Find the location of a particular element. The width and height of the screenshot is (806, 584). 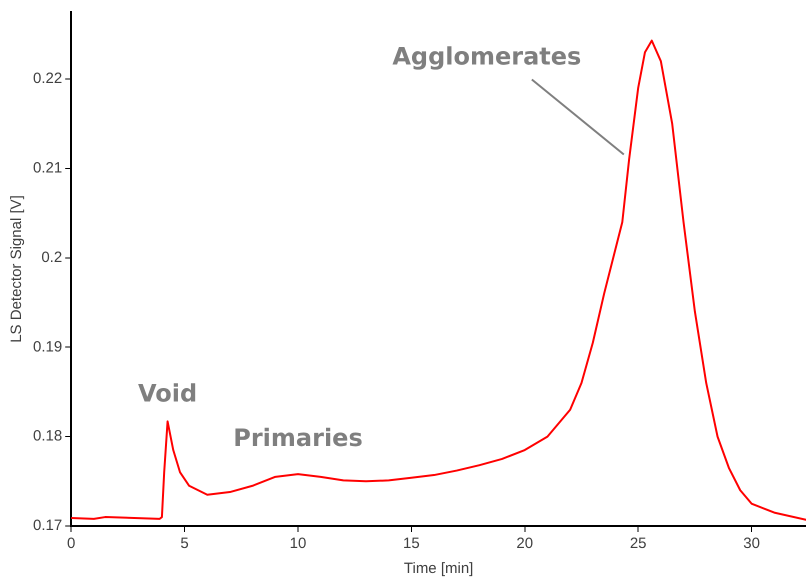

y-tick-label: 0.22 is located at coordinates (47, 79).